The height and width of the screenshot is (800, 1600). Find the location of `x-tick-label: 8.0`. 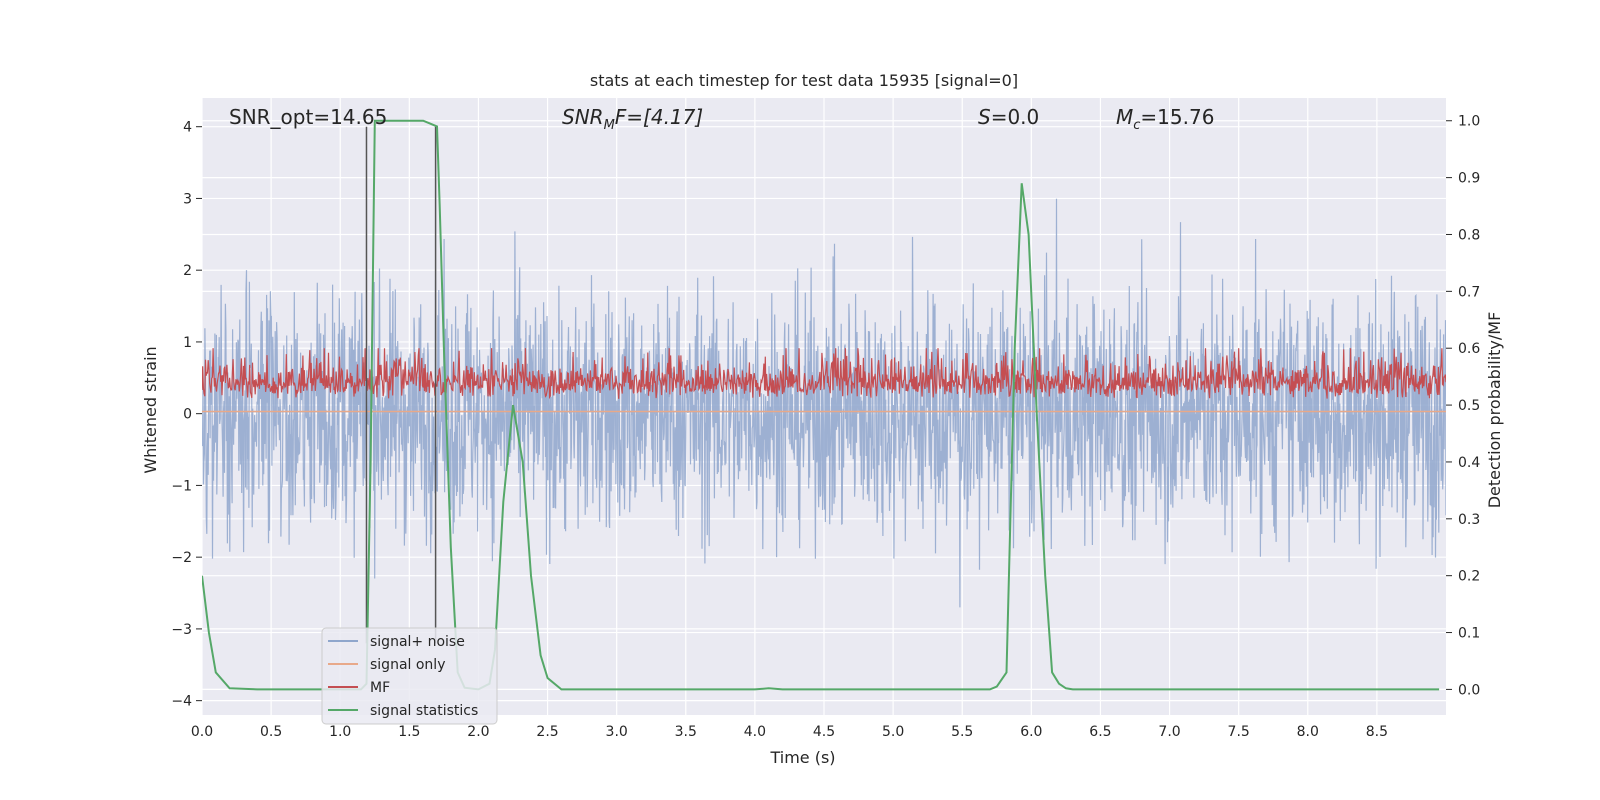

x-tick-label: 8.0 is located at coordinates (1308, 732).